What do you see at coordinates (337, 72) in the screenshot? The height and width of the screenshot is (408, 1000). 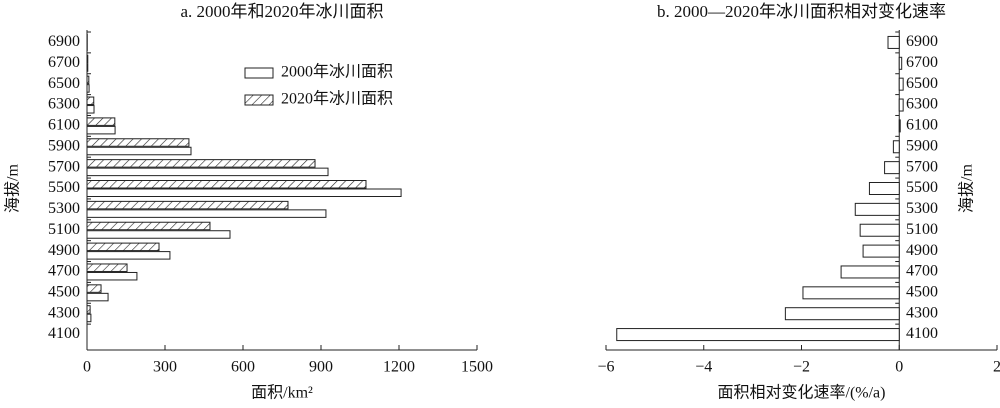 I see `legend-label: 2000年冰川面积` at bounding box center [337, 72].